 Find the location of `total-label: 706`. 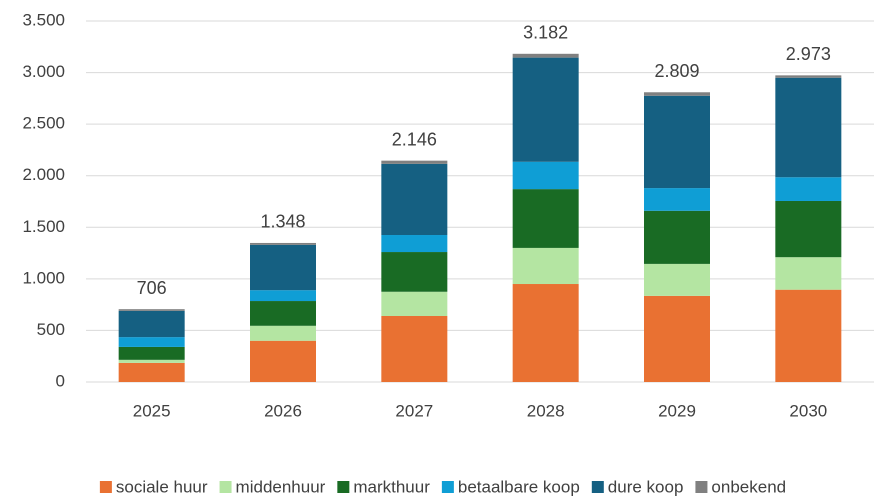

total-label: 706 is located at coordinates (152, 288).